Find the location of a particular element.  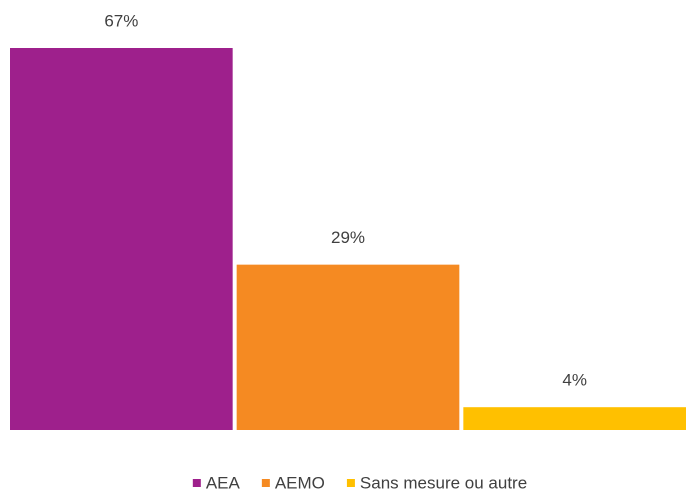

legend-label: AEA is located at coordinates (223, 481).